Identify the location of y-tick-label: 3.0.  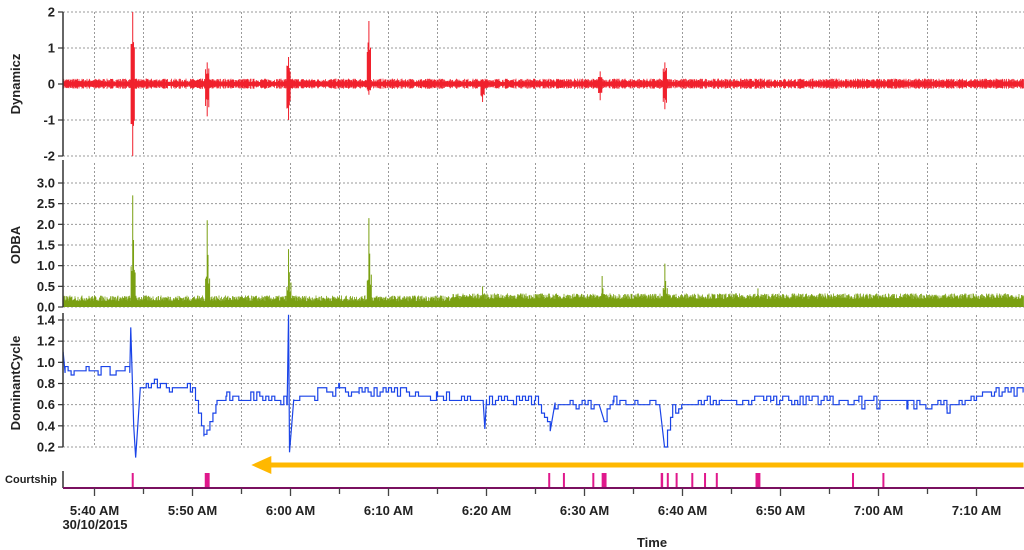
(46, 183).